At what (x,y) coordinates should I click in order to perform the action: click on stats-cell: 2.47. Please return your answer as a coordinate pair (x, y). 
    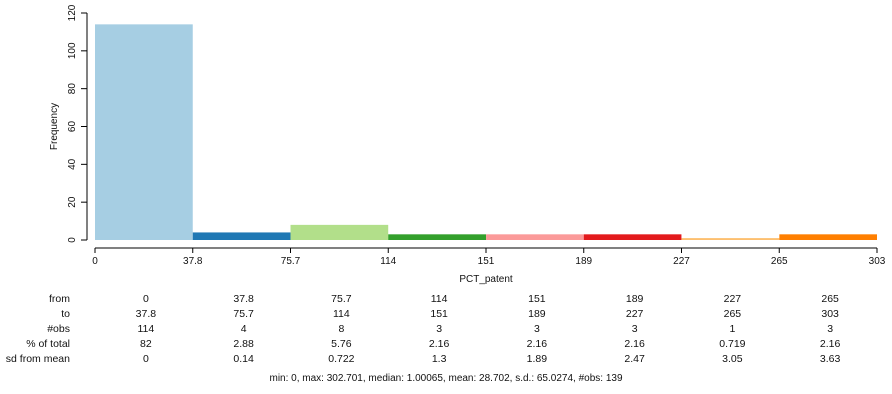
    Looking at the image, I should click on (634, 358).